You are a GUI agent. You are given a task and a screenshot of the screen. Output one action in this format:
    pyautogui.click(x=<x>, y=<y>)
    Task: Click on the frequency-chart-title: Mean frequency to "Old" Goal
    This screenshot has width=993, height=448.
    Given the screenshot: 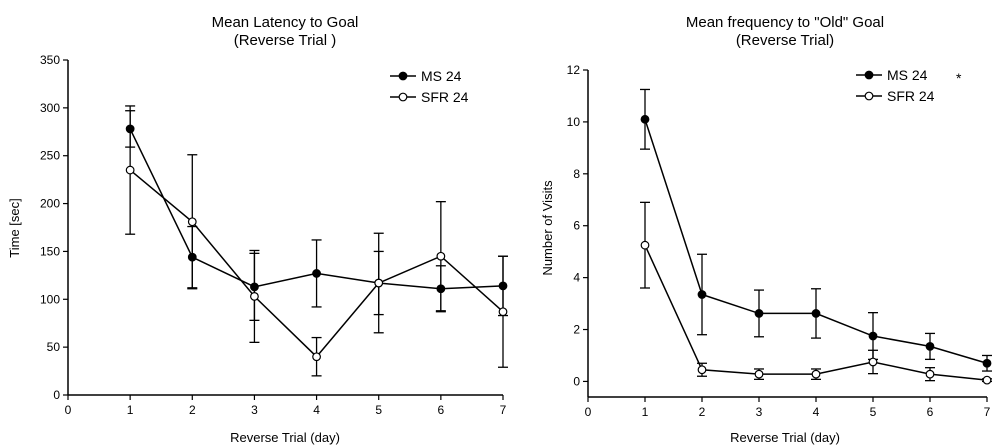 What is the action you would take?
    pyautogui.click(x=785, y=22)
    